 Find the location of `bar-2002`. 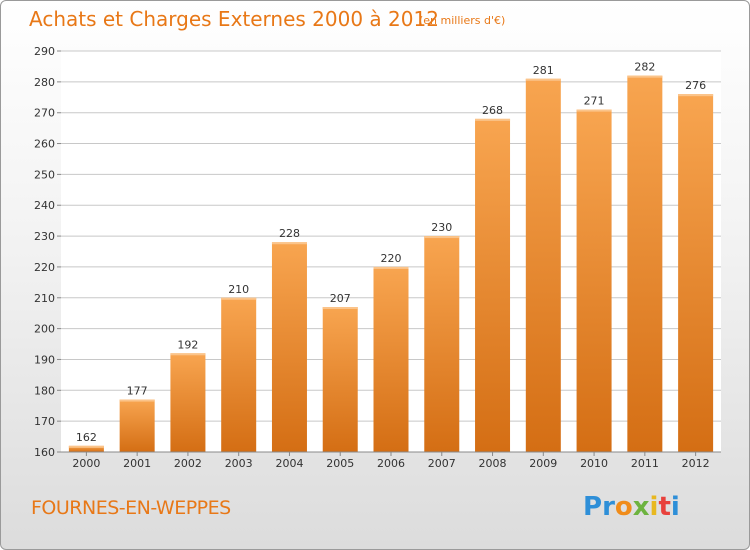

bar-2002 is located at coordinates (188, 402).